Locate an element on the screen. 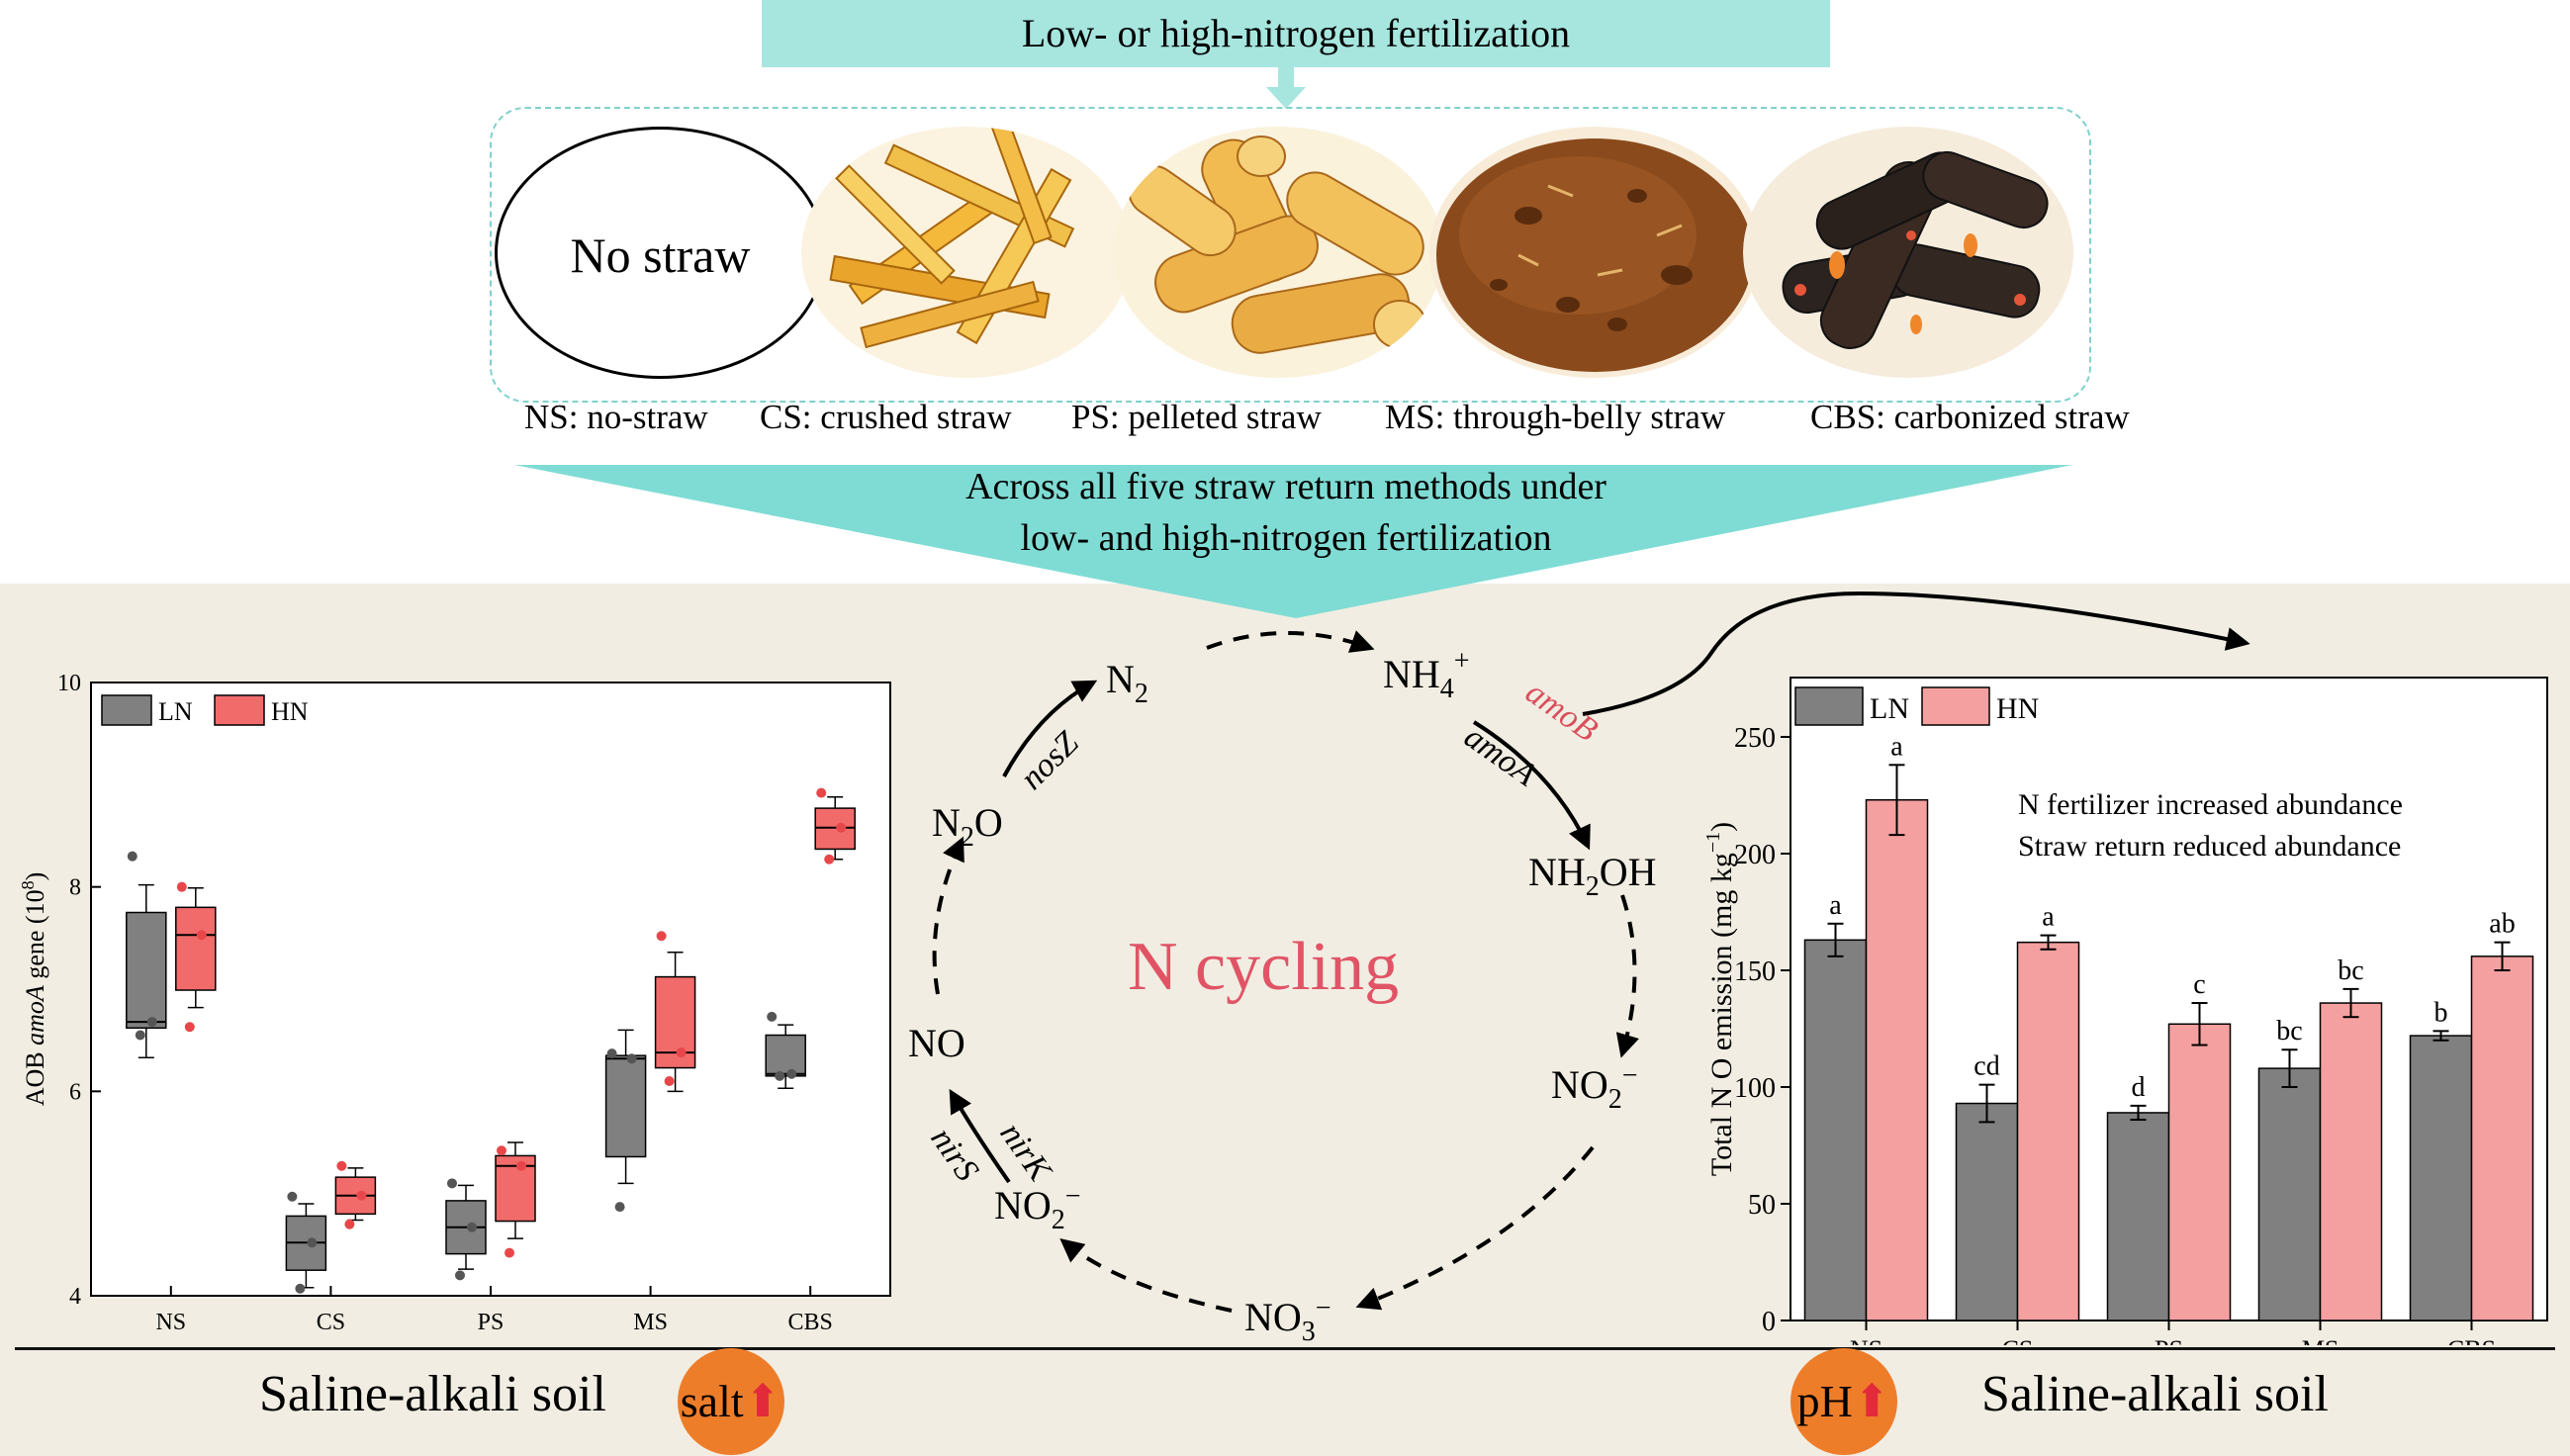  method-label-ns: NS: no-straw is located at coordinates (616, 417).